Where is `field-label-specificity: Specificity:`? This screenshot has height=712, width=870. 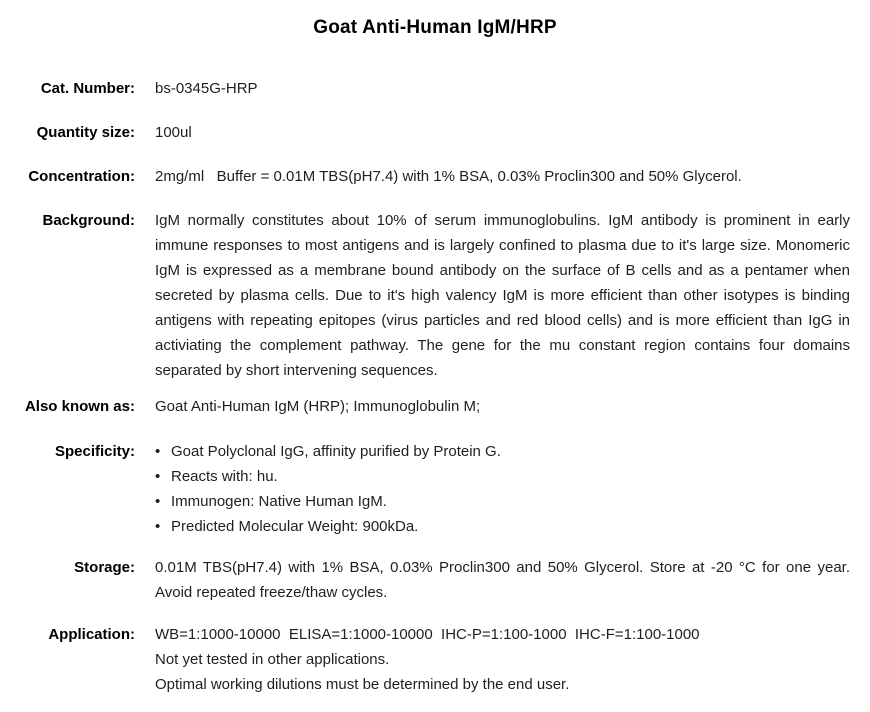
field-label-specificity: Specificity: is located at coordinates (94, 451).